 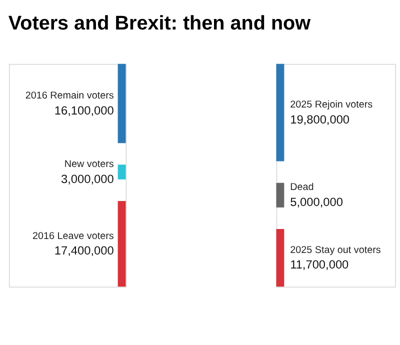 What do you see at coordinates (302, 188) in the screenshot?
I see `category-label: Dead` at bounding box center [302, 188].